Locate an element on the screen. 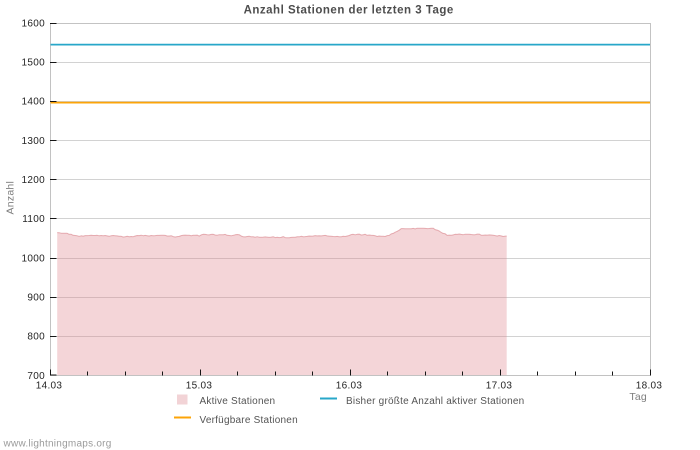 The height and width of the screenshot is (450, 700). svg-text: 17.03 is located at coordinates (499, 386).